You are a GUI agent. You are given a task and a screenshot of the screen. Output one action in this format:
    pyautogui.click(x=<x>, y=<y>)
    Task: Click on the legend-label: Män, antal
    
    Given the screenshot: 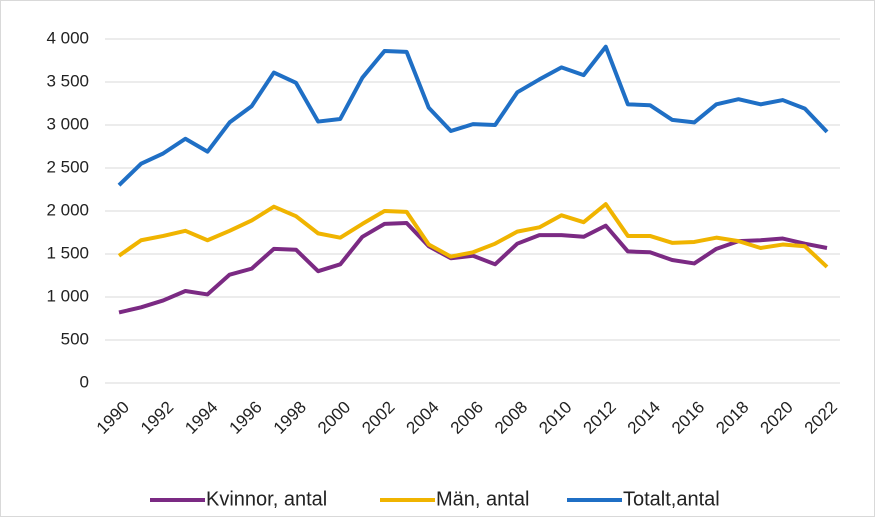 What is the action you would take?
    pyautogui.click(x=482, y=499)
    